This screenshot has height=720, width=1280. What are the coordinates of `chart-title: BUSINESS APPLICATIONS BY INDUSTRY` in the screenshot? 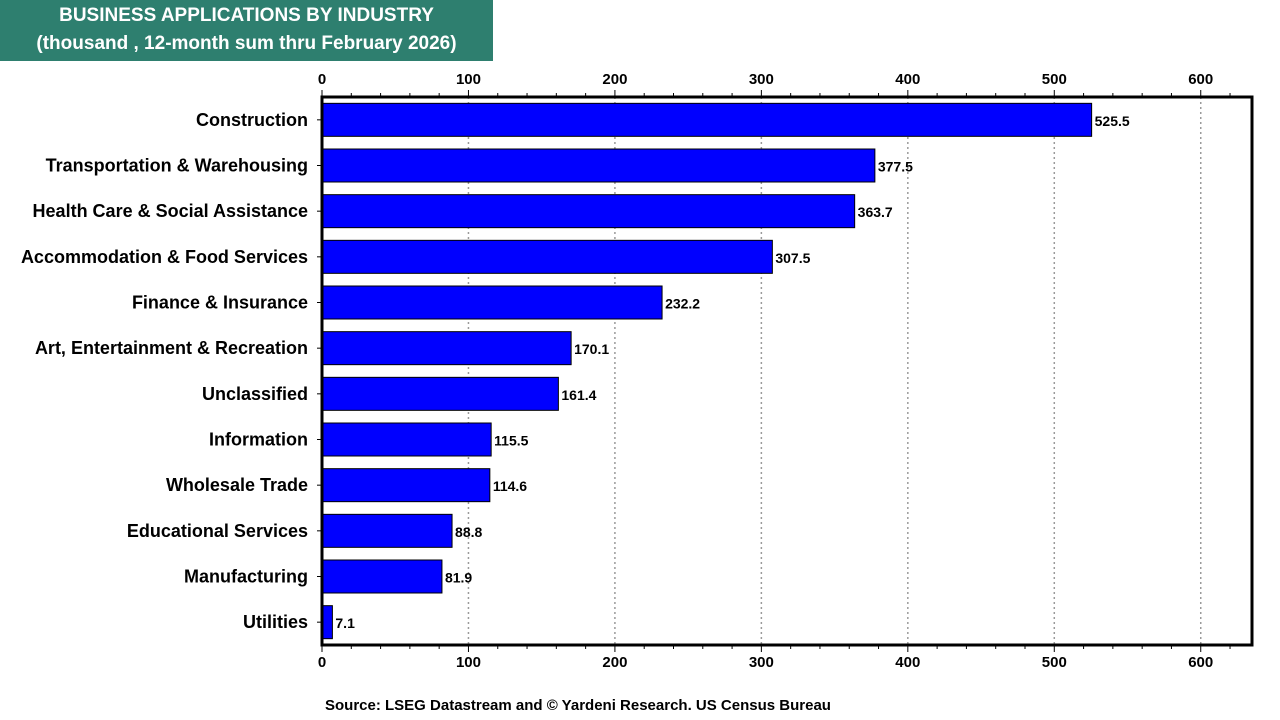 It's located at (246, 15).